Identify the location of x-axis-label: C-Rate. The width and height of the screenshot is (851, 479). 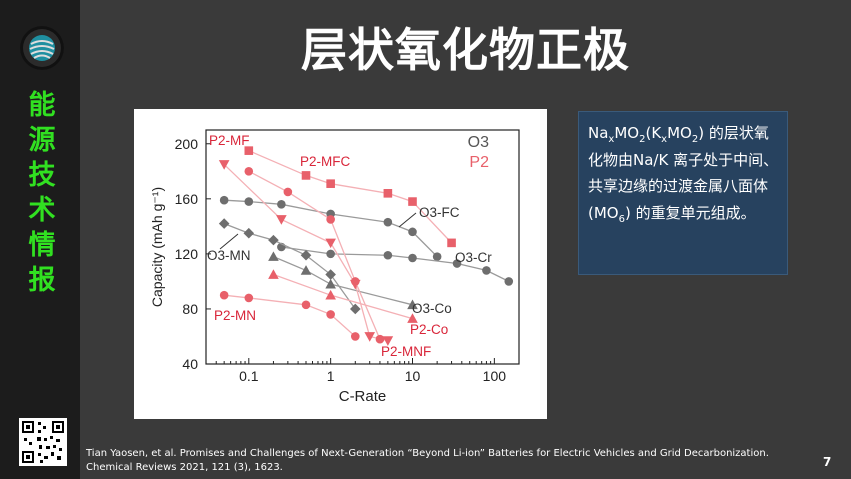
(363, 396).